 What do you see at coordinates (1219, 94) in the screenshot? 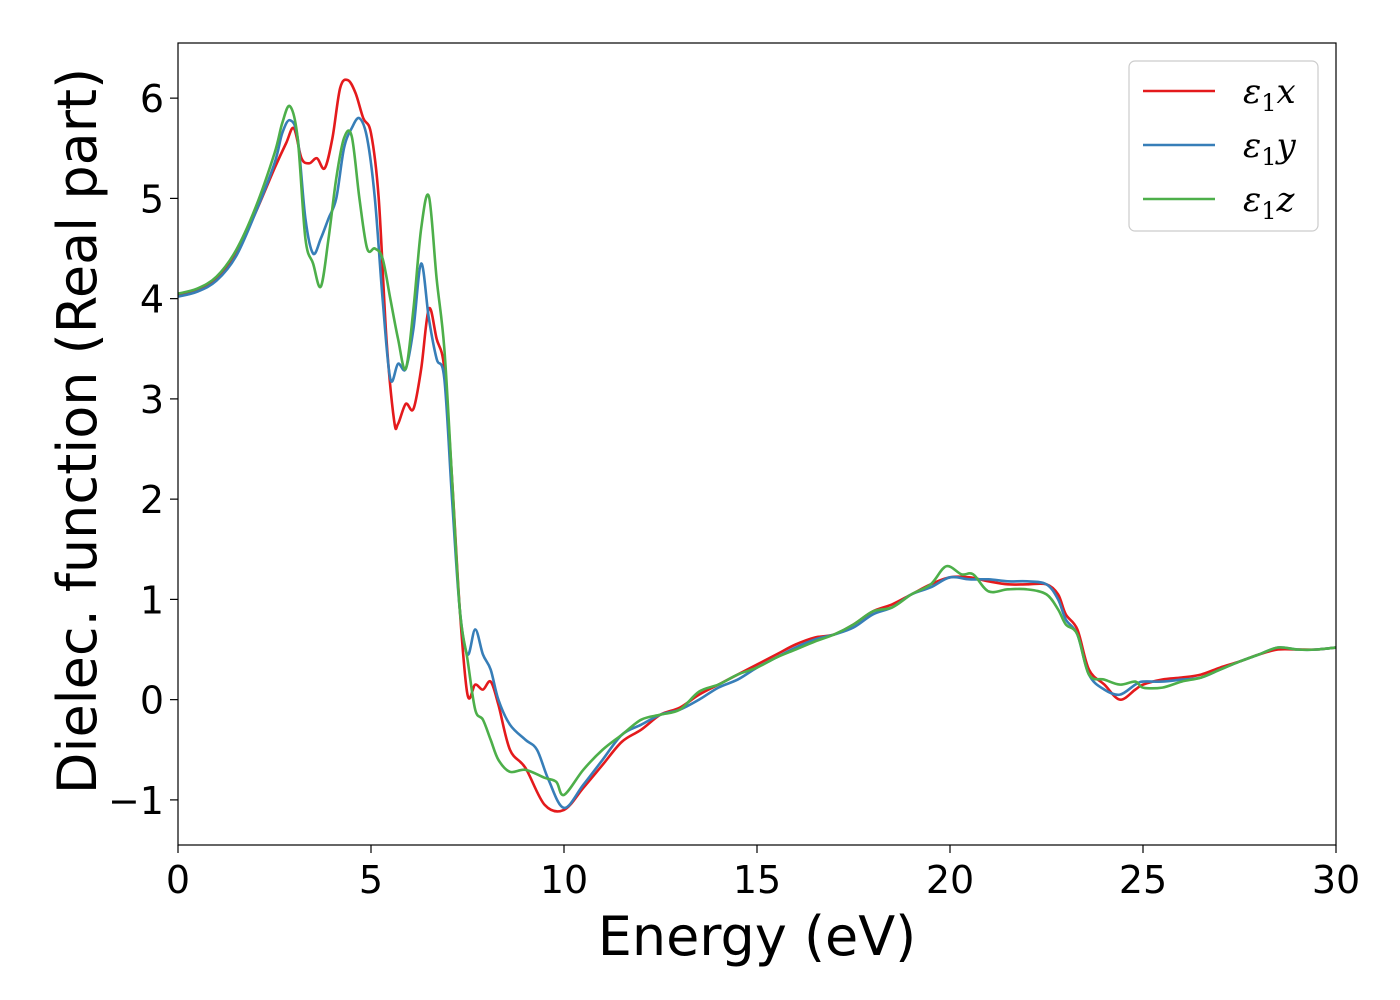
I see `legend-item: ε1x` at bounding box center [1219, 94].